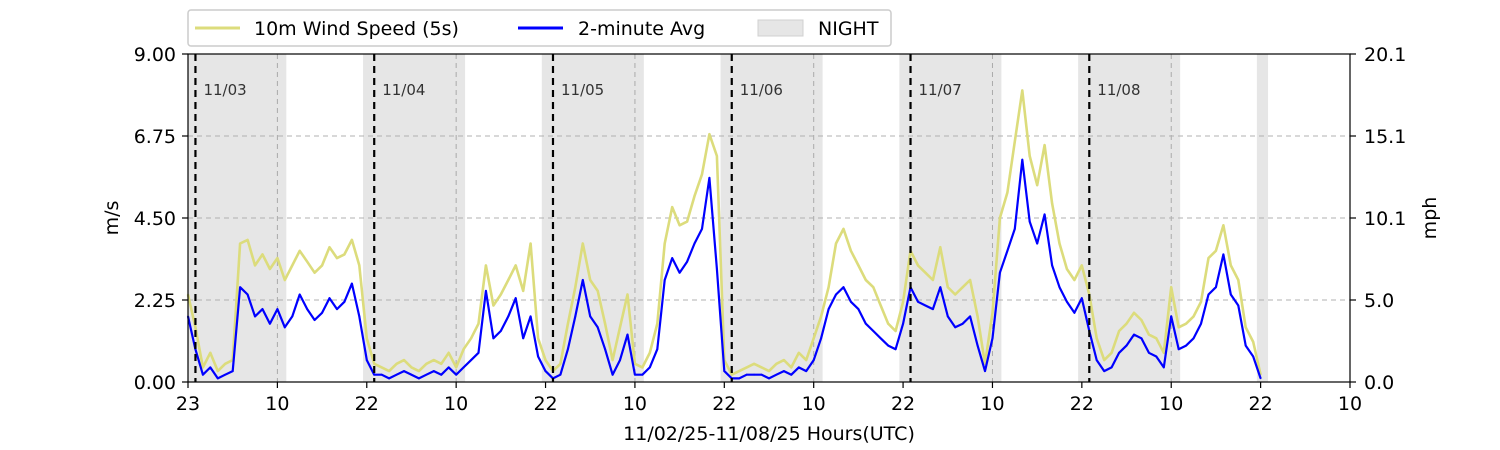  What do you see at coordinates (1385, 55) in the screenshot?
I see `y-right-tick-label-4: 20.1` at bounding box center [1385, 55].